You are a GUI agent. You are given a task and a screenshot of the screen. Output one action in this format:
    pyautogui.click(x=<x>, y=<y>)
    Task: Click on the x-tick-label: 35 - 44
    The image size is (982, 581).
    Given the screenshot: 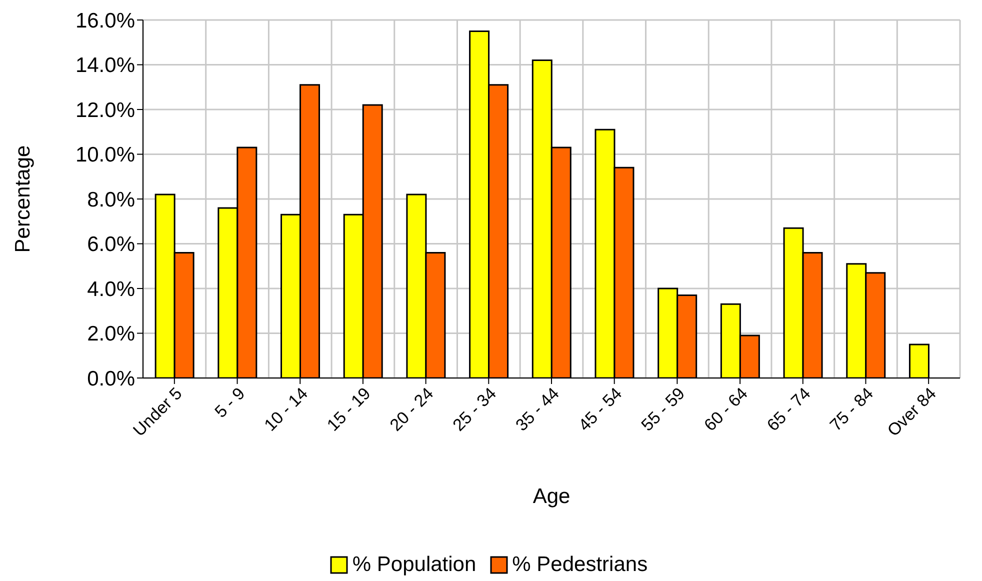 What is the action you would take?
    pyautogui.click(x=537, y=409)
    